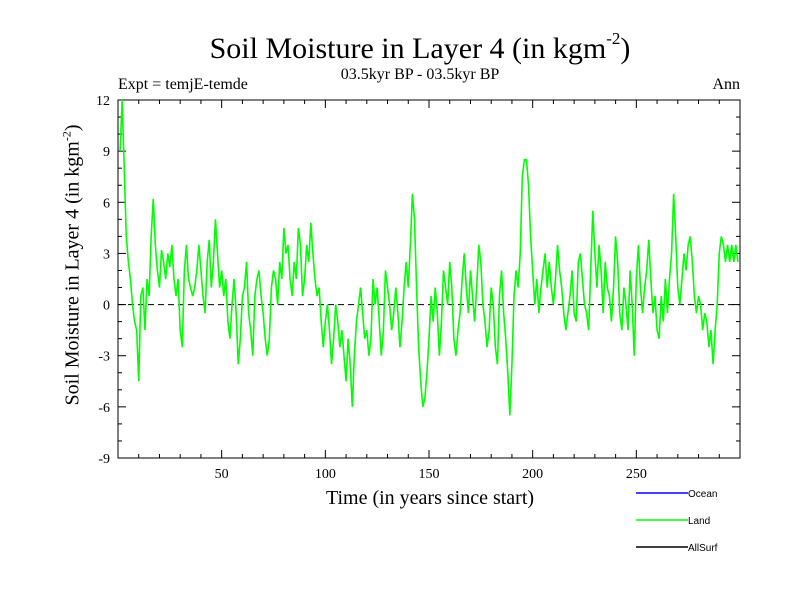 The height and width of the screenshot is (600, 800). I want to click on x-tick-label: 200, so click(532, 474).